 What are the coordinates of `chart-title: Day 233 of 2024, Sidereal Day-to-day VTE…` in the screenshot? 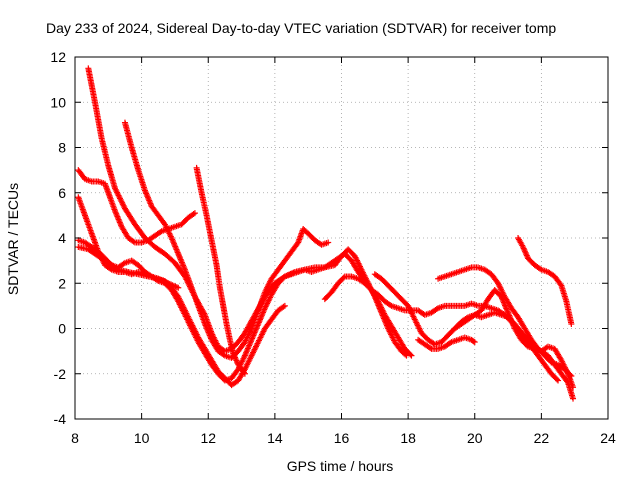 It's located at (301, 28).